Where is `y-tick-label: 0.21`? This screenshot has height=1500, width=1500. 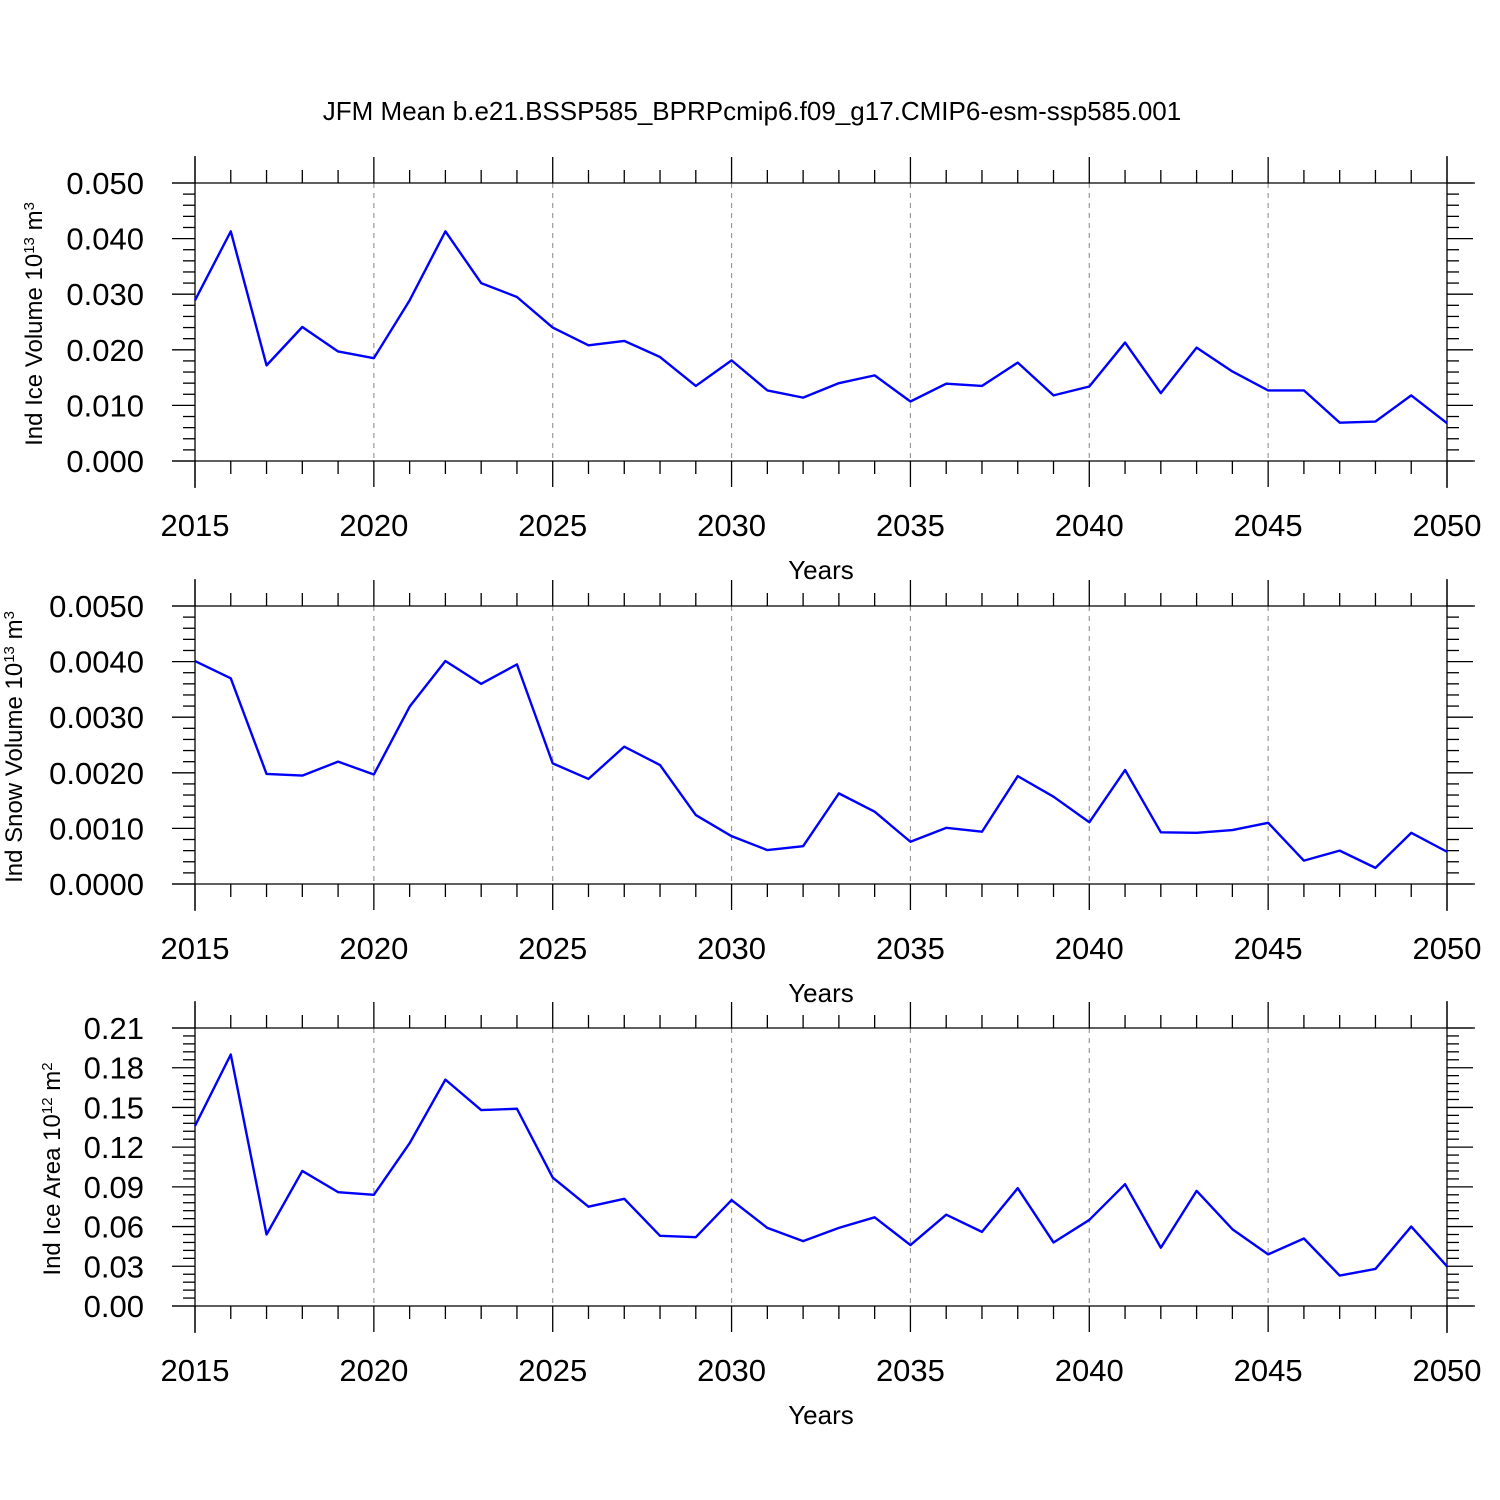
y-tick-label: 0.21 is located at coordinates (114, 1028).